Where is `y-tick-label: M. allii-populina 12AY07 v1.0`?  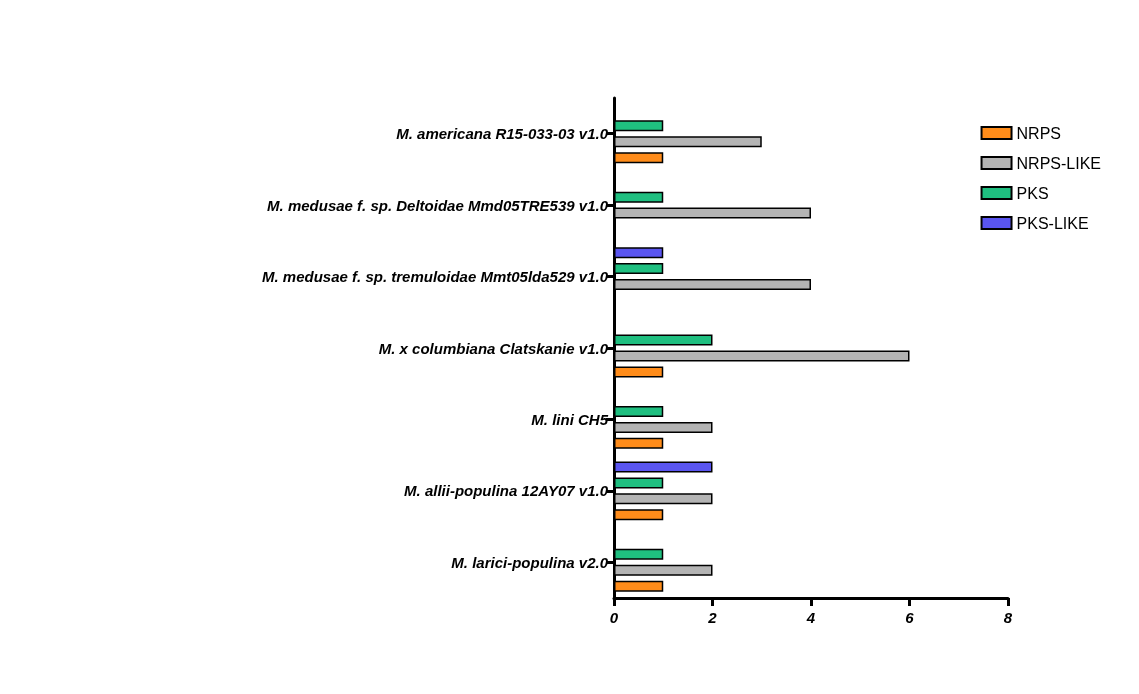
y-tick-label: M. allii-populina 12AY07 v1.0 is located at coordinates (506, 491).